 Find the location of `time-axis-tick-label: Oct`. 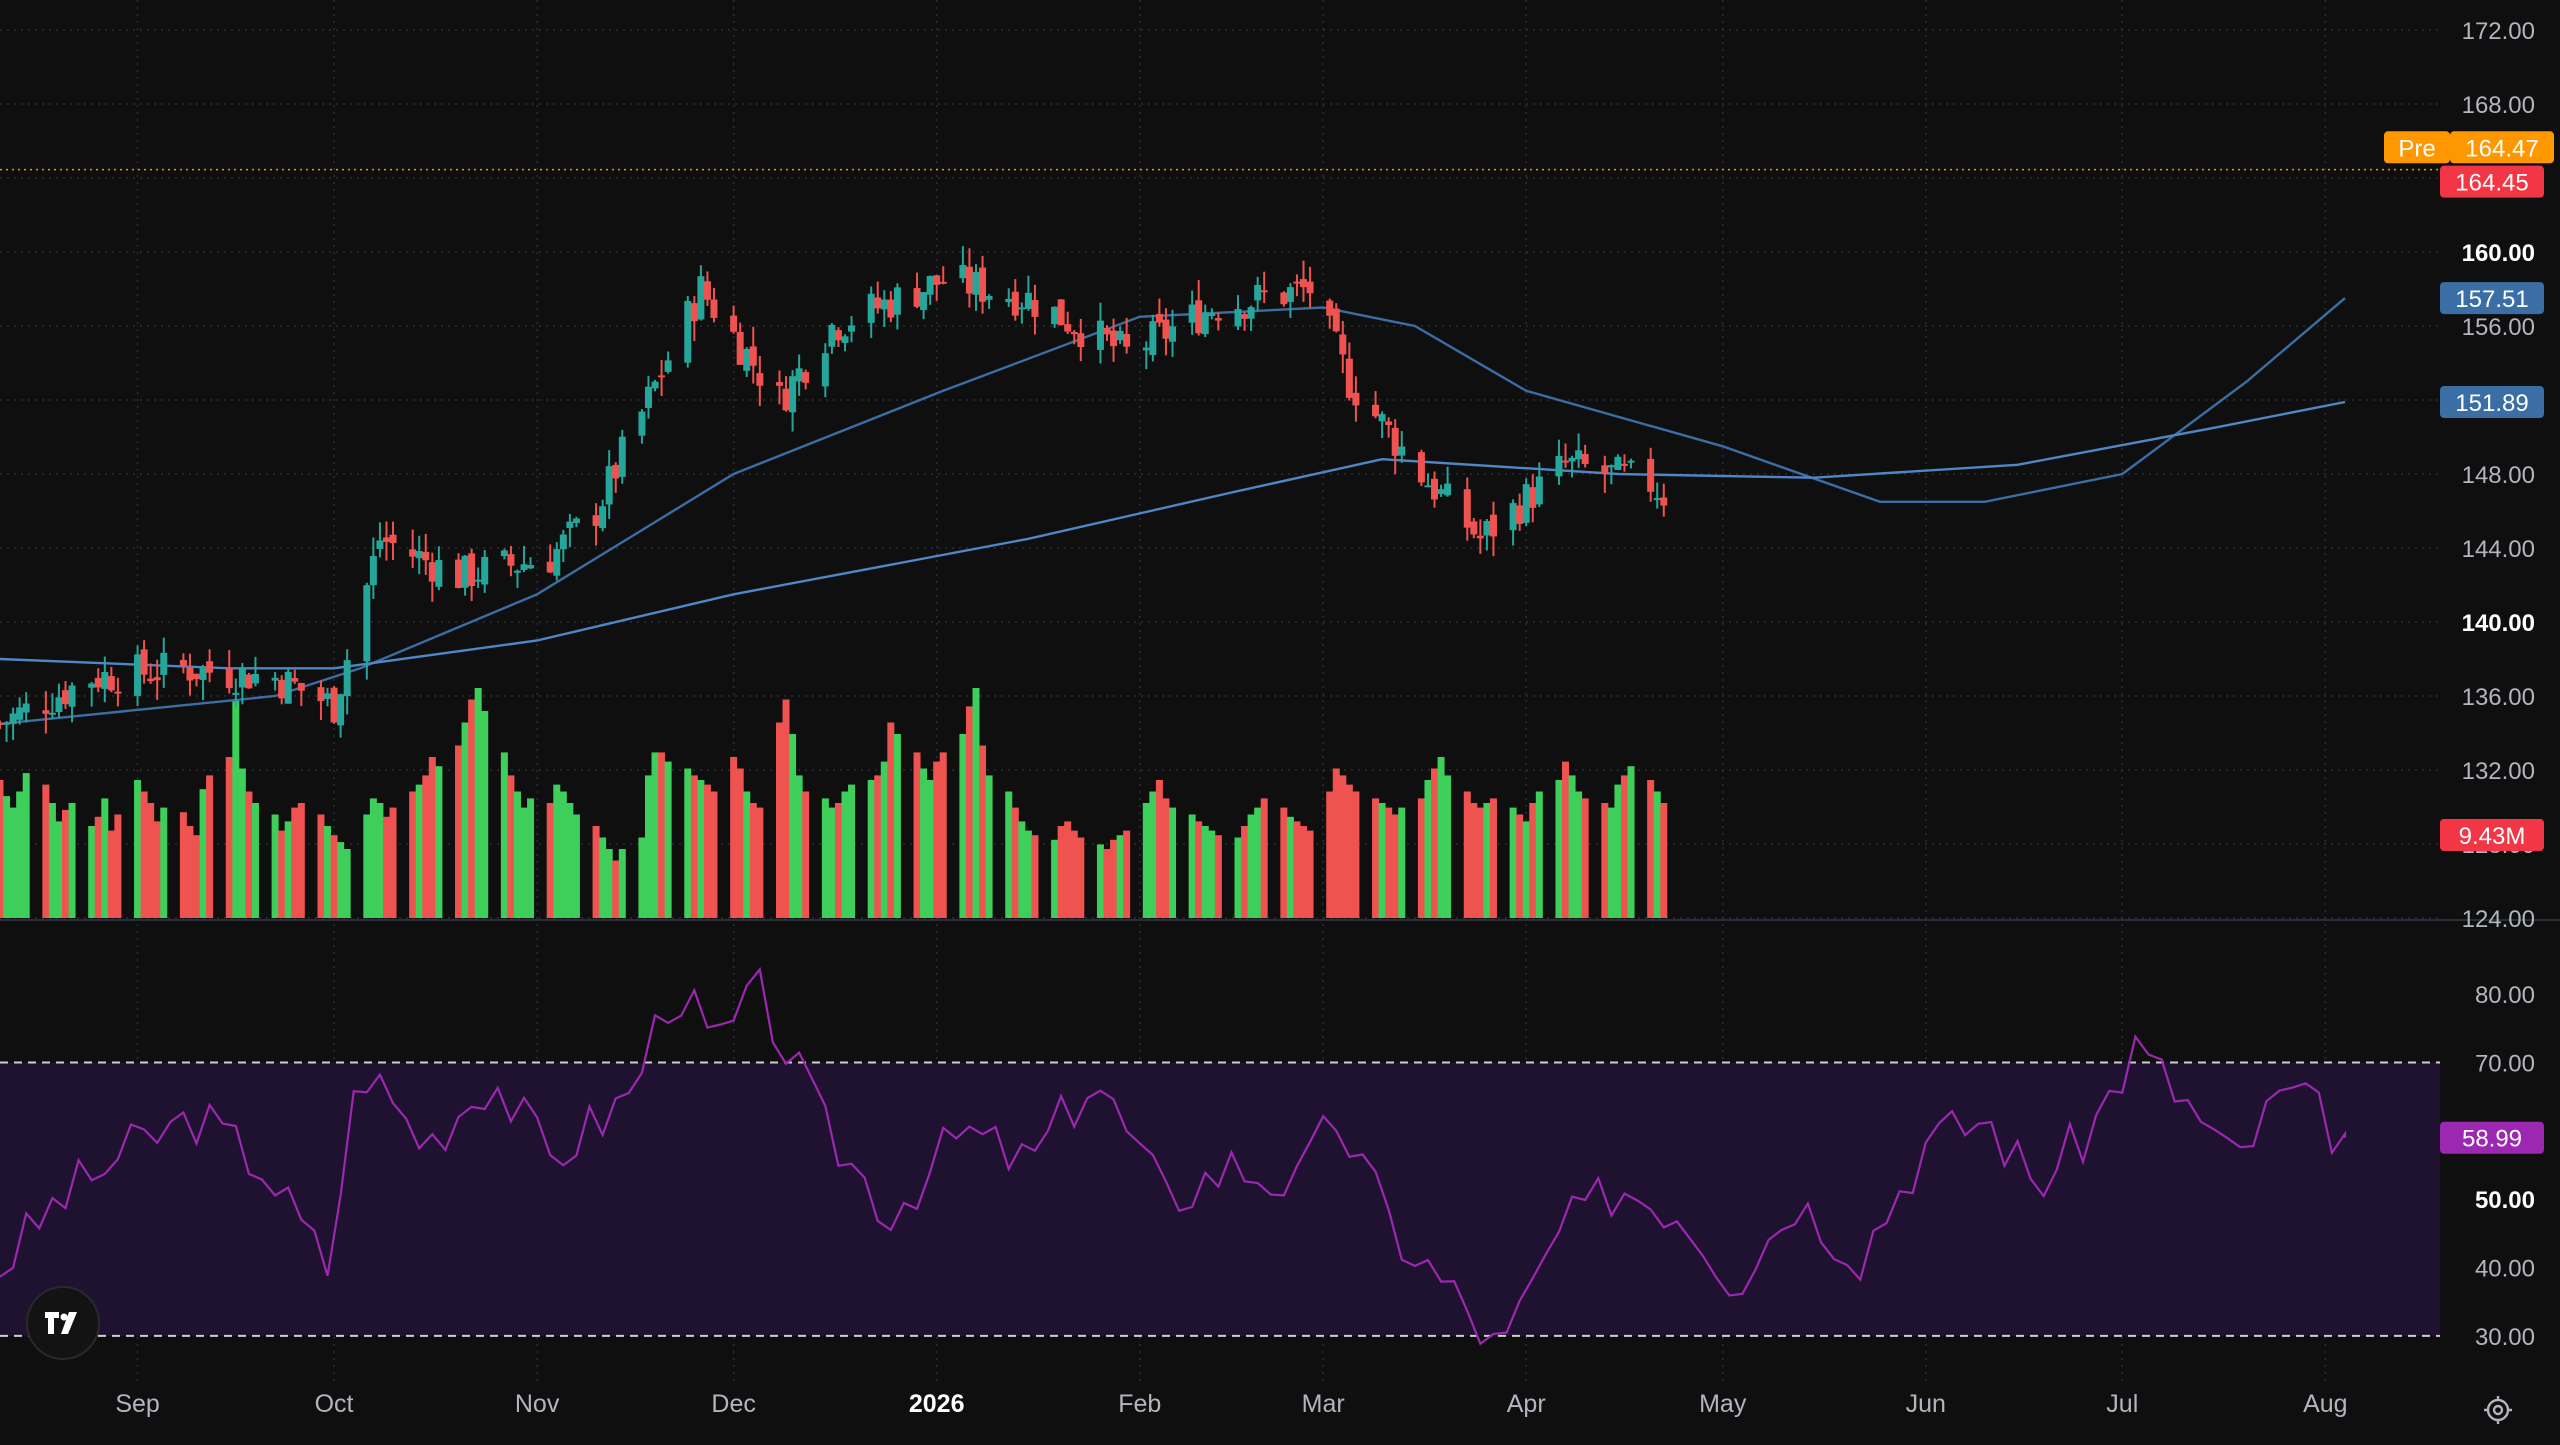

time-axis-tick-label: Oct is located at coordinates (334, 1404).